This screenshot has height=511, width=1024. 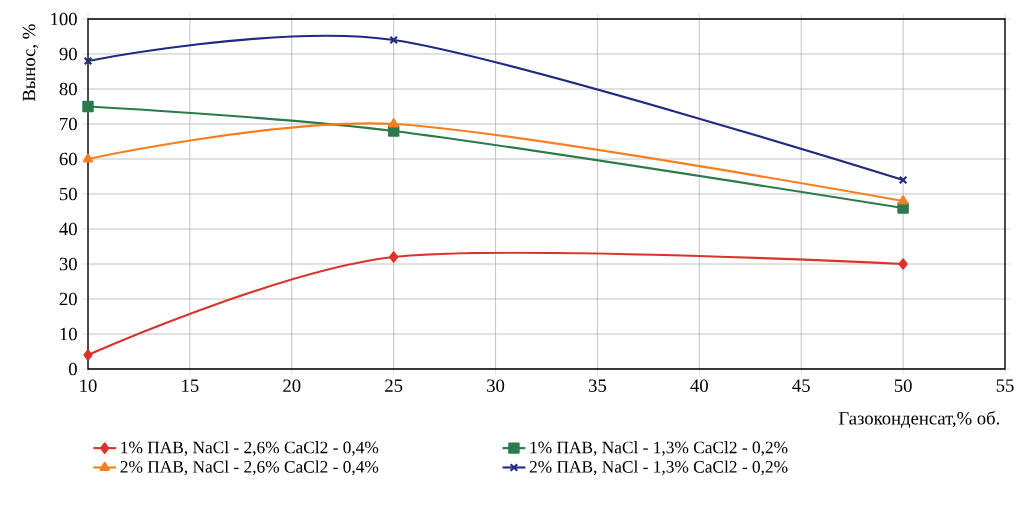 What do you see at coordinates (68, 159) in the screenshot?
I see `y-tick-label: 60` at bounding box center [68, 159].